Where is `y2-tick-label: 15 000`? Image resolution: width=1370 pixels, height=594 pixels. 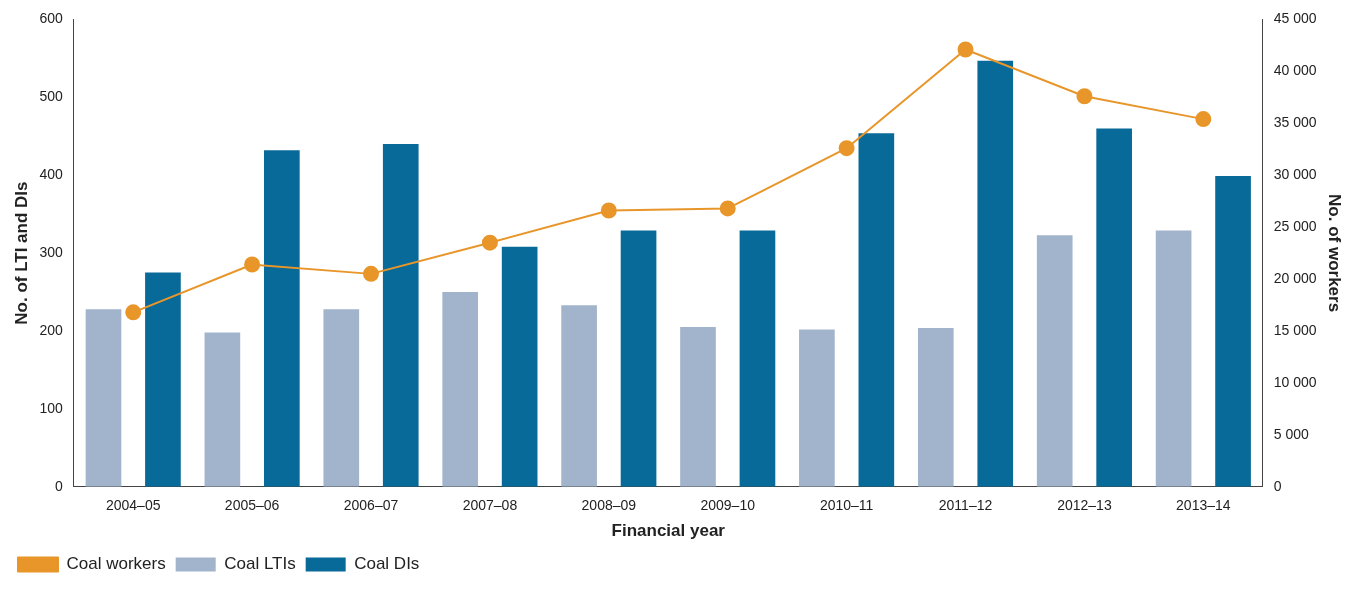 y2-tick-label: 15 000 is located at coordinates (1295, 329).